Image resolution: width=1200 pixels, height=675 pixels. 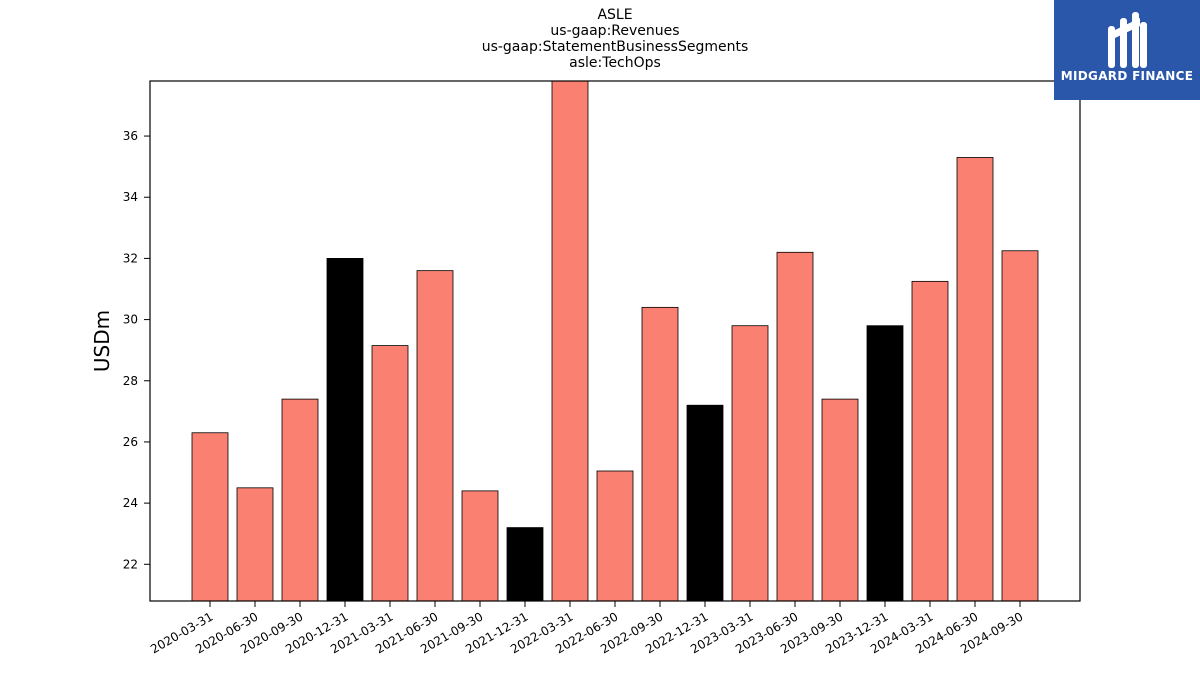 I want to click on y-tick-label: 28, so click(x=130, y=381).